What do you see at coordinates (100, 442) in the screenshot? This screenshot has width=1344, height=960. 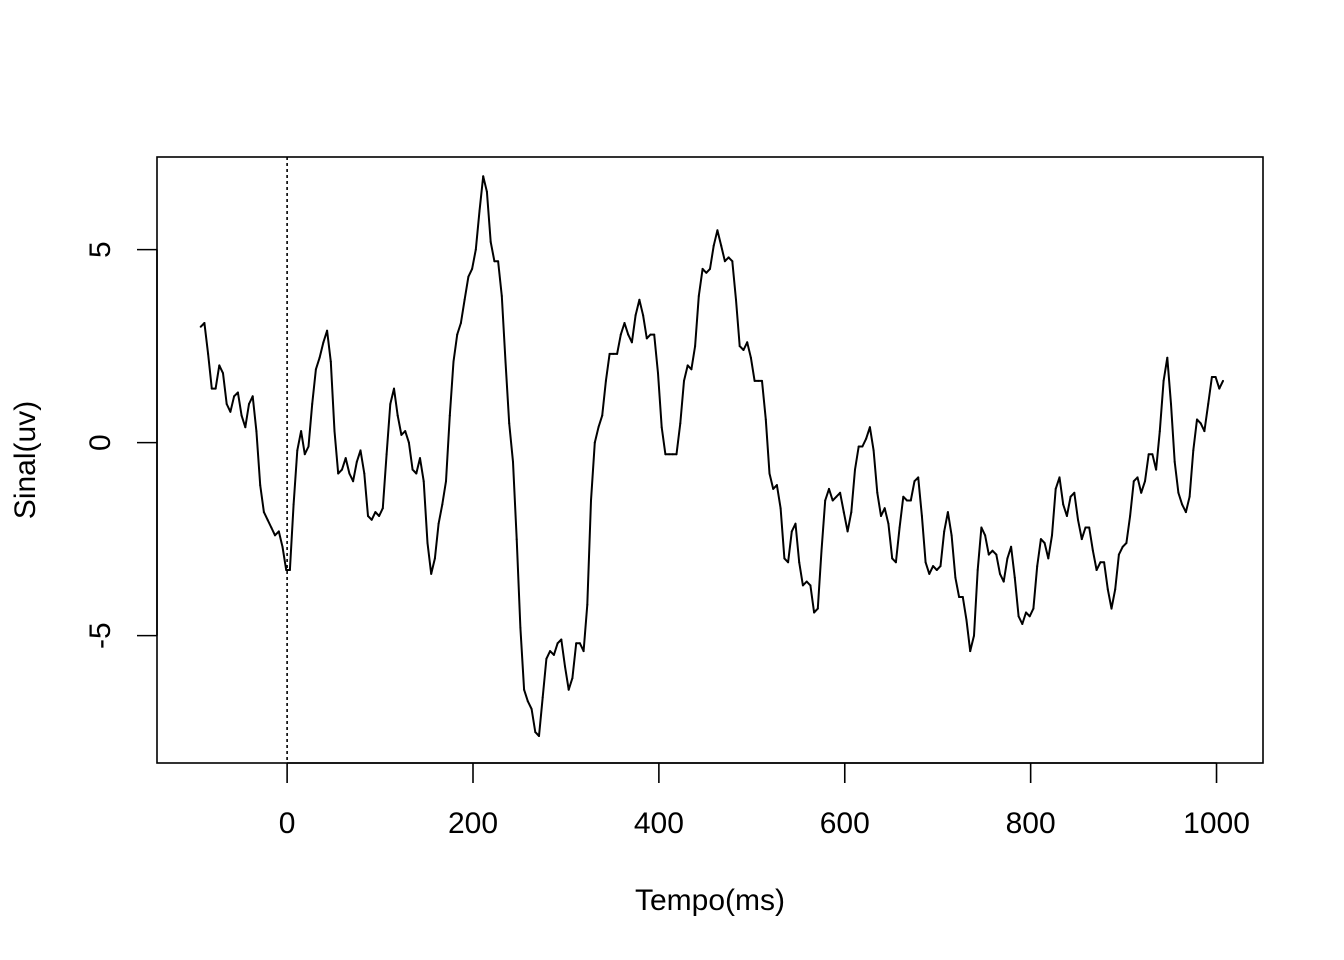 I see `y-tick-label: 0` at bounding box center [100, 442].